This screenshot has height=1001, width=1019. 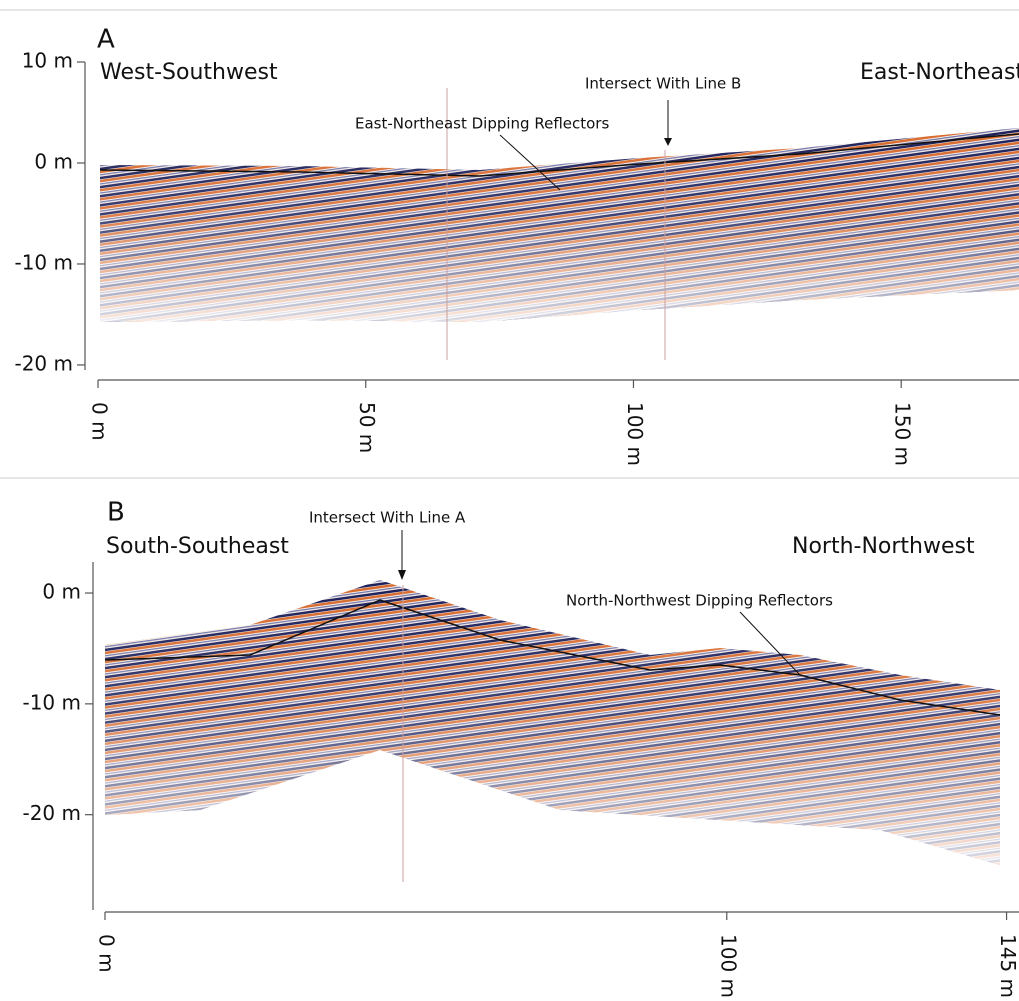 What do you see at coordinates (387, 518) in the screenshot?
I see `annotation: Intersect With Line A` at bounding box center [387, 518].